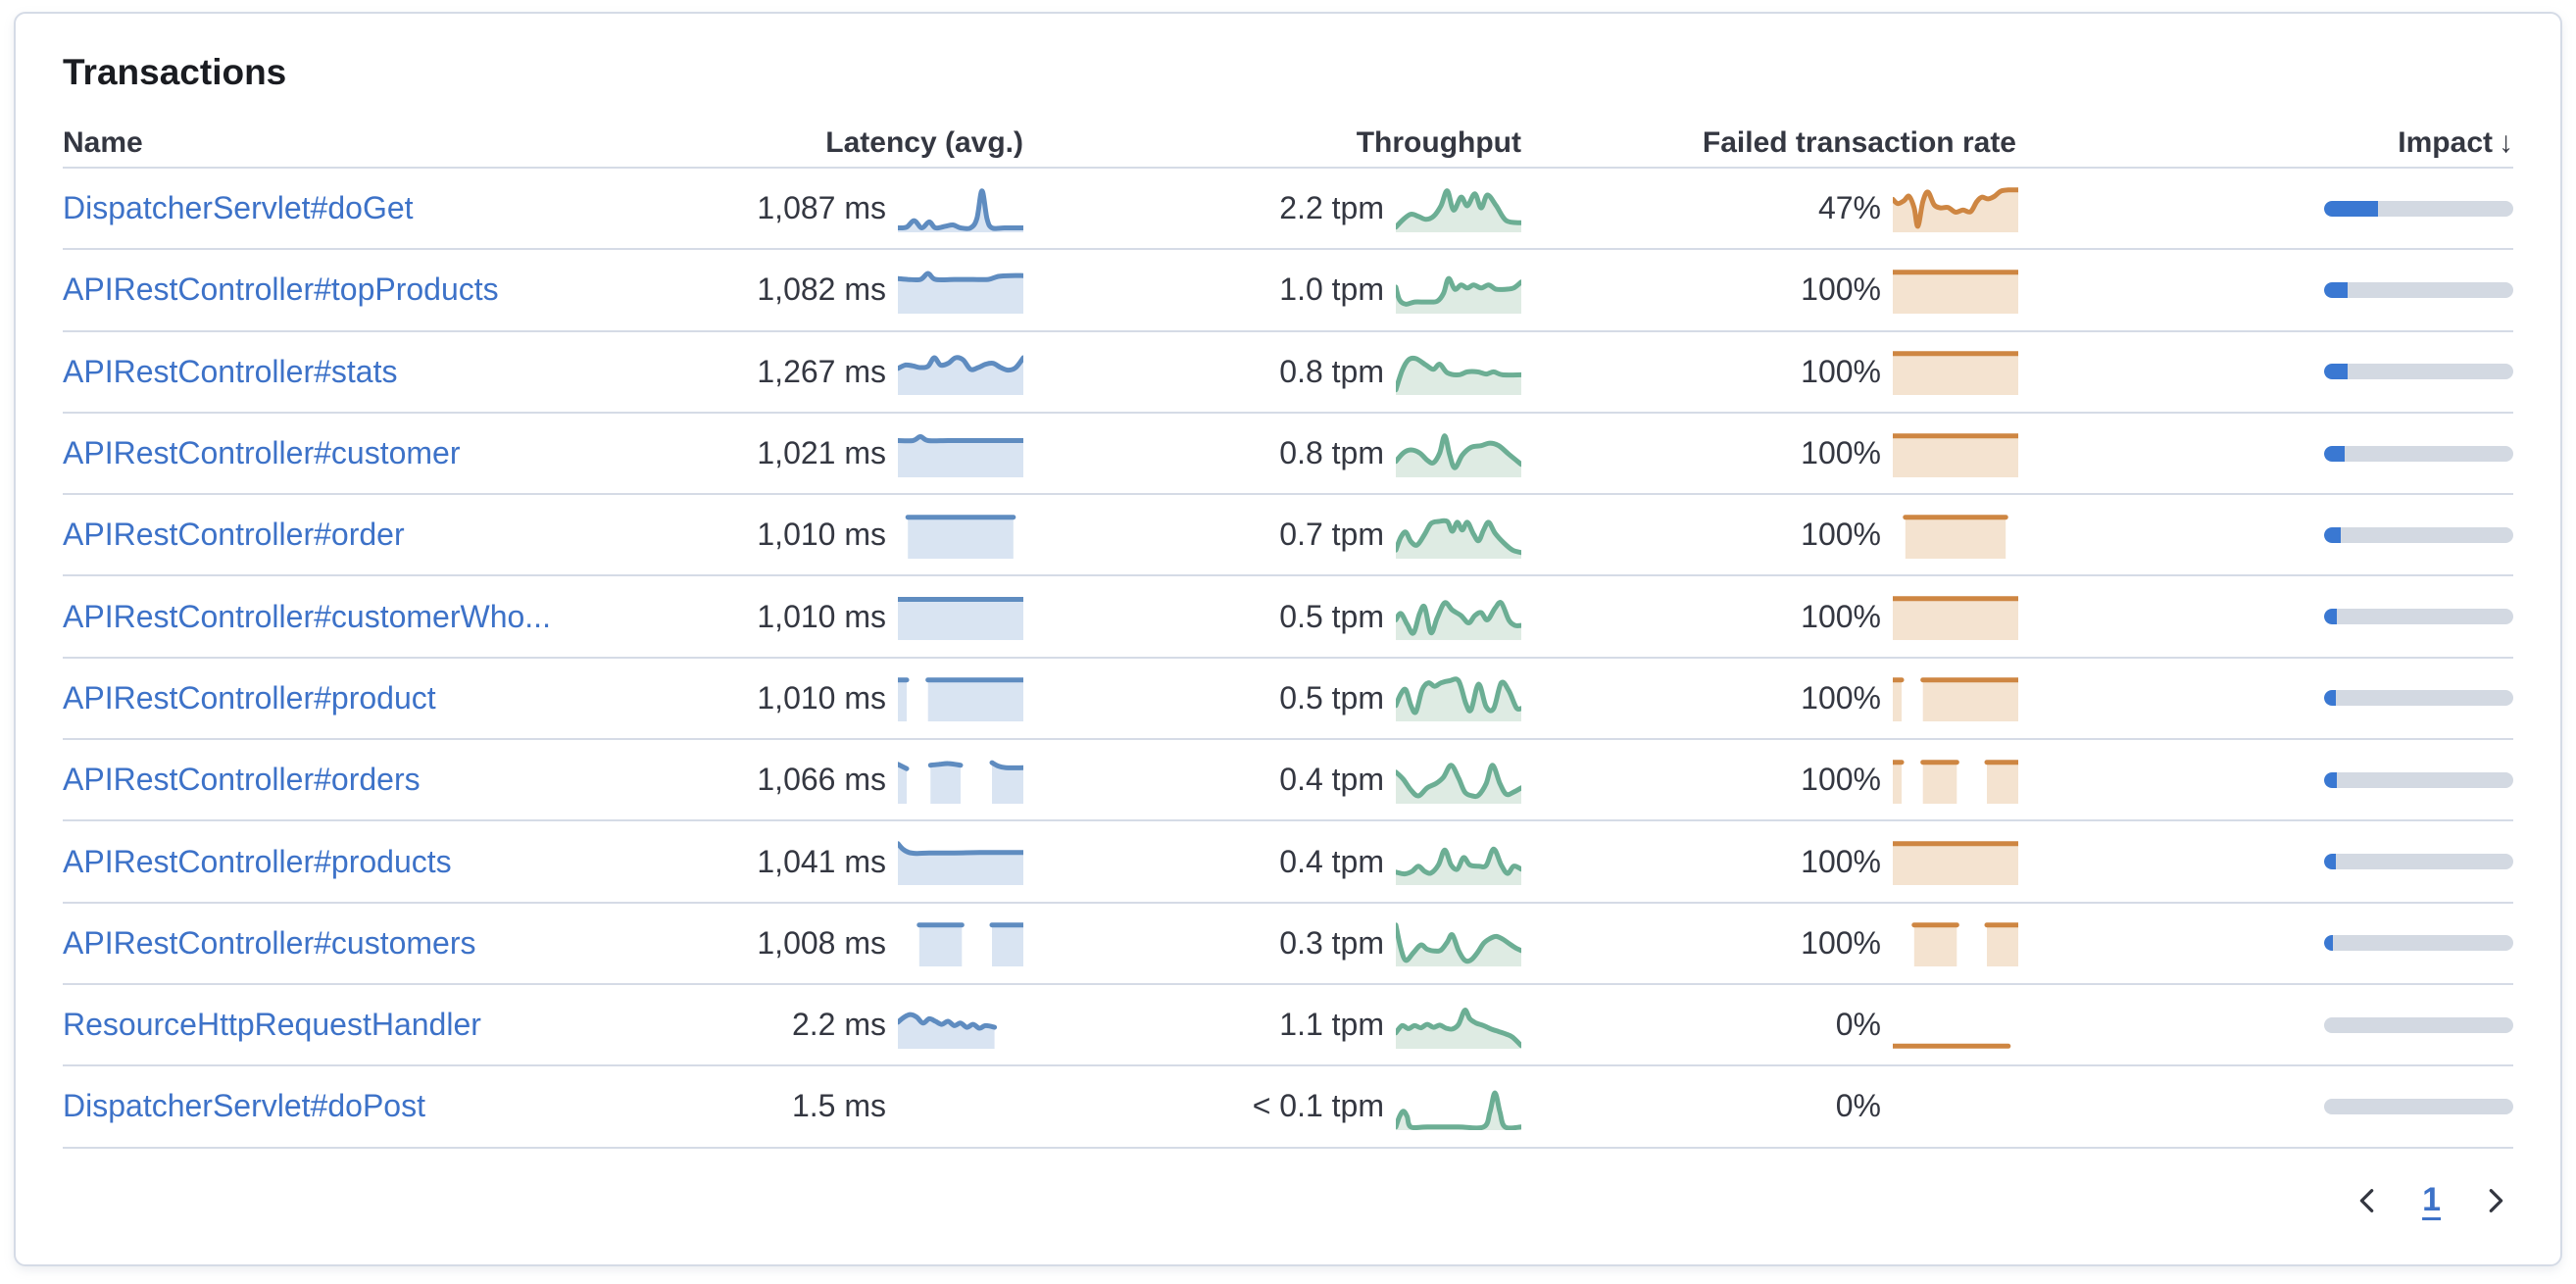 The image size is (2576, 1284). What do you see at coordinates (838, 1106) in the screenshot?
I see `latency-value: 1.5 ms` at bounding box center [838, 1106].